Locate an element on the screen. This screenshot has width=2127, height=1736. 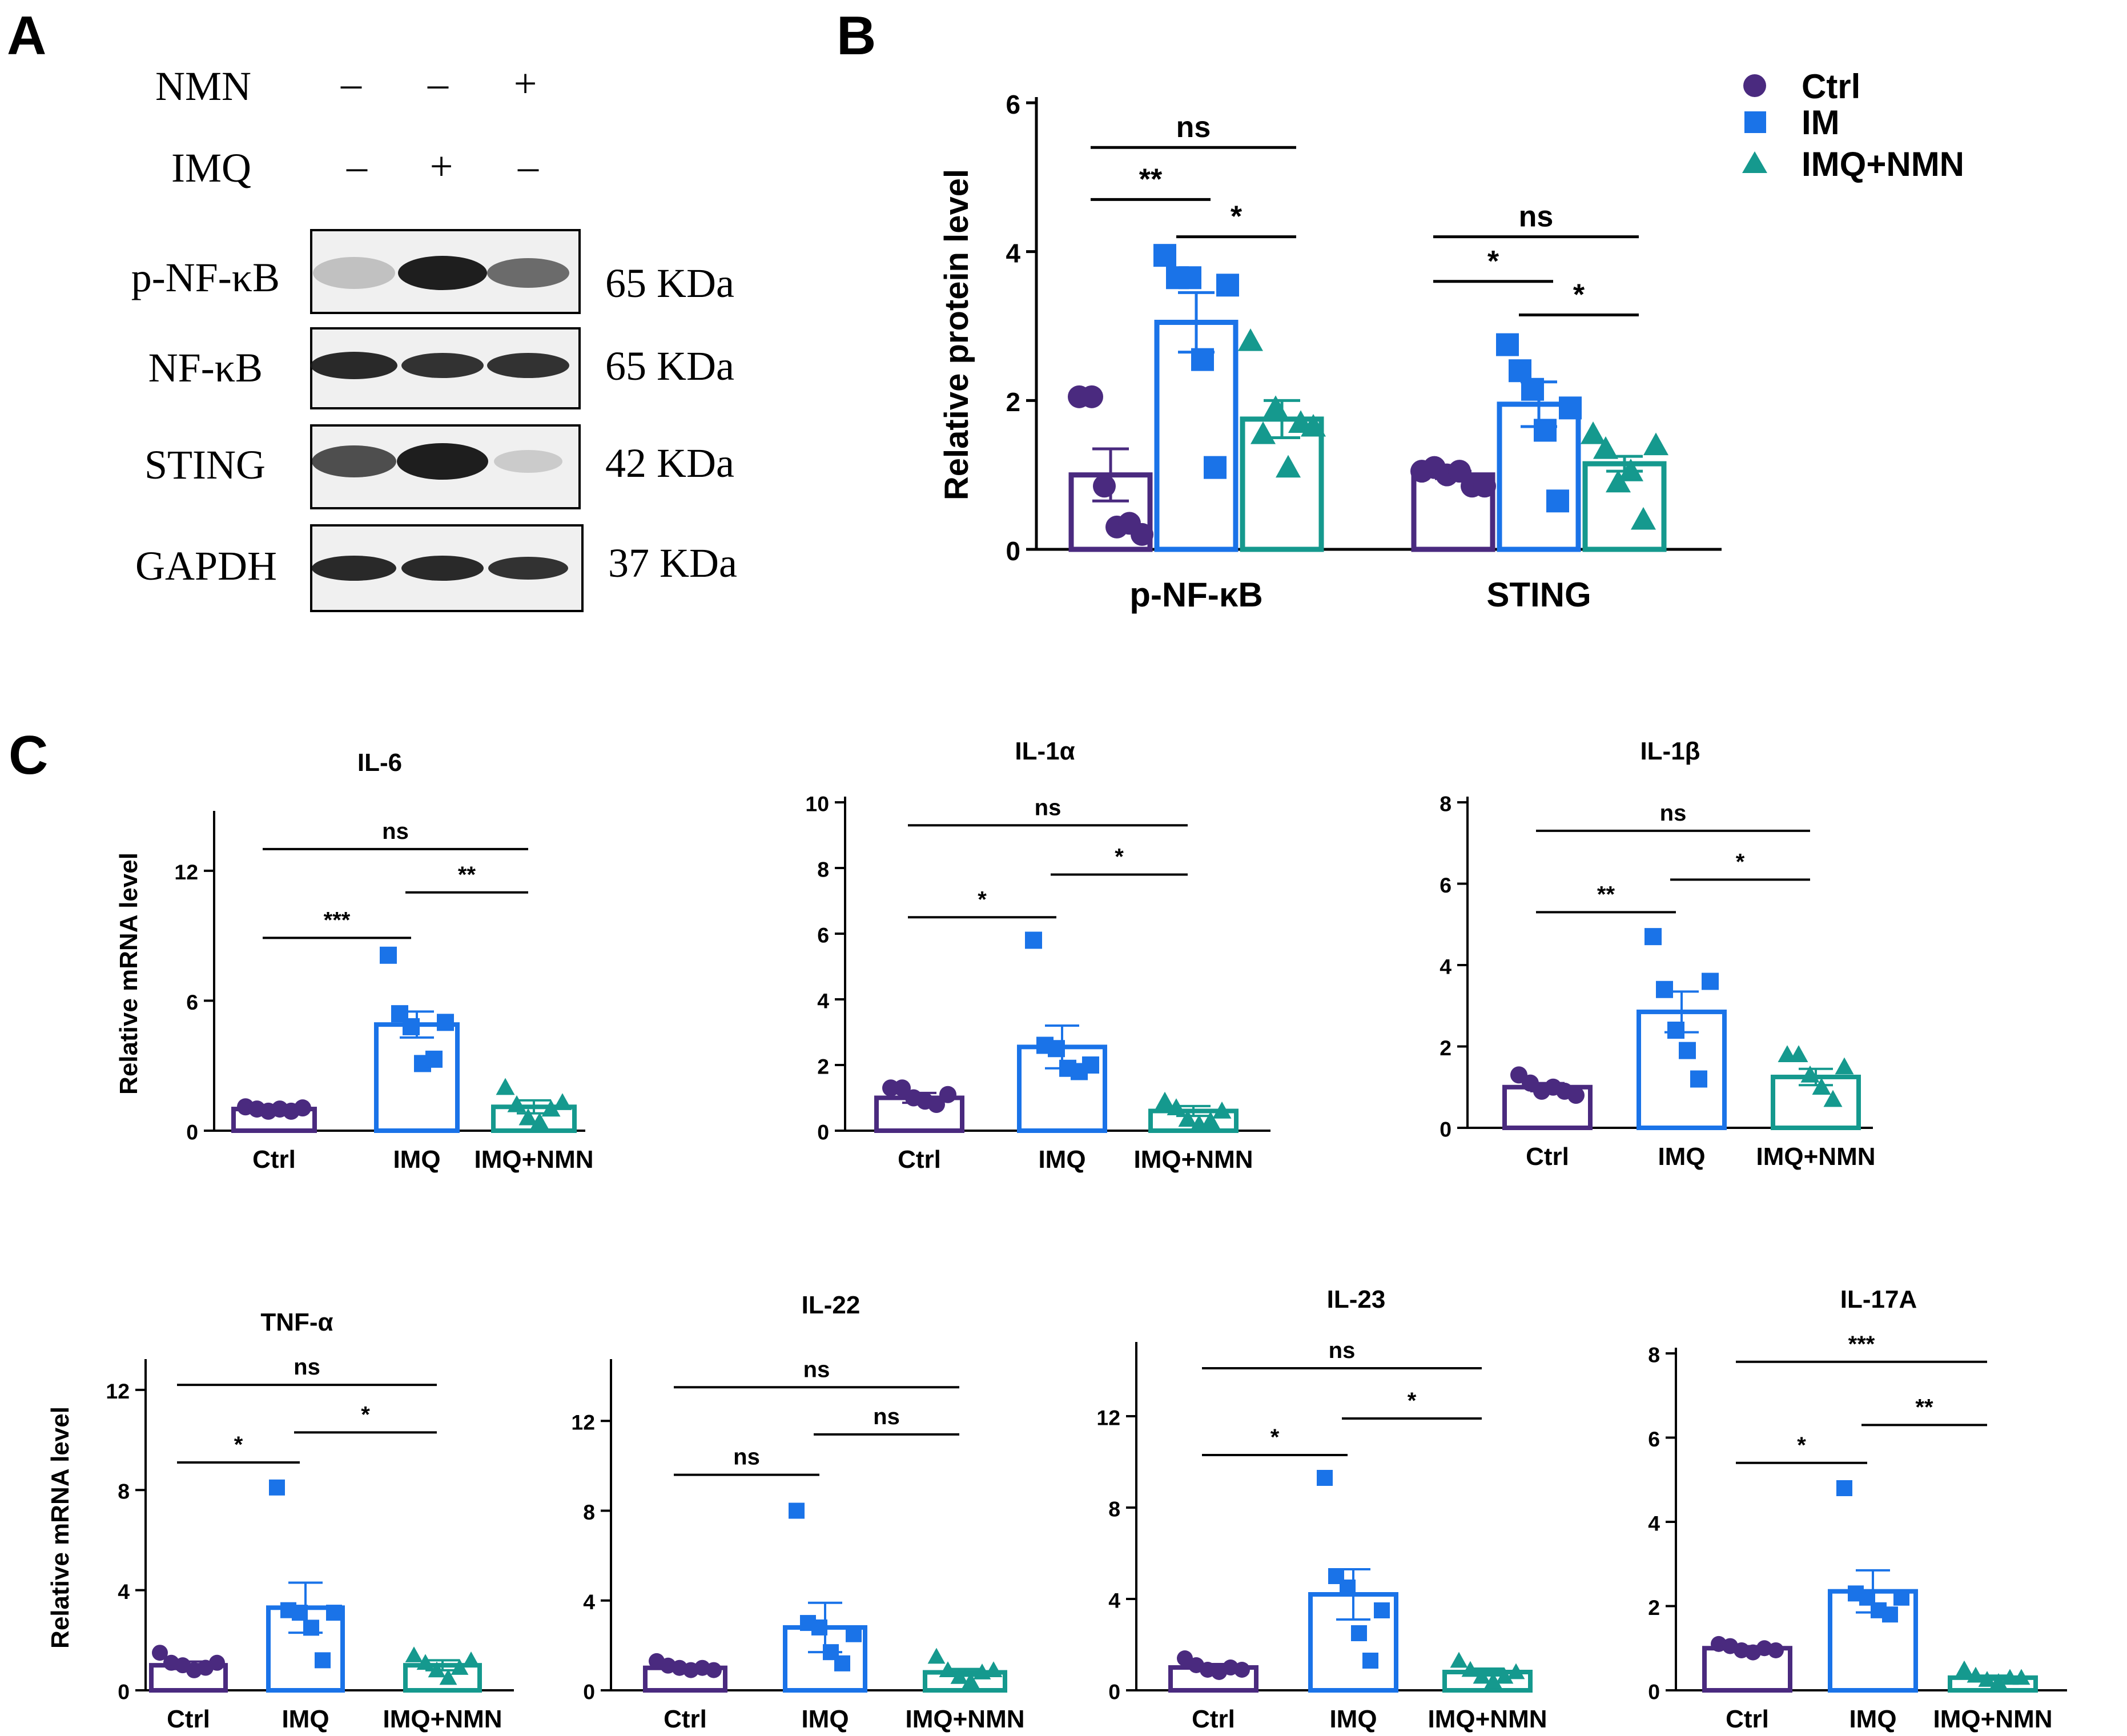
band-label: NF-κB is located at coordinates (205, 368).